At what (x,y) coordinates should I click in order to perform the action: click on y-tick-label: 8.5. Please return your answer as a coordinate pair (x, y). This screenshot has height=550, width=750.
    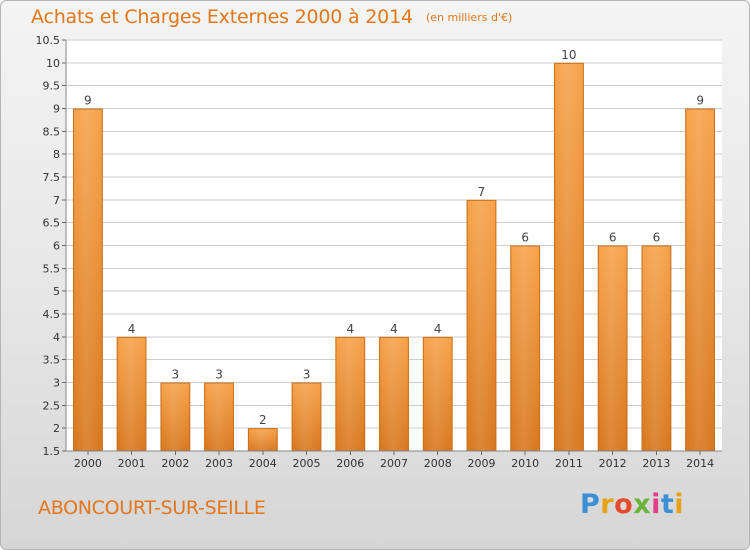
    Looking at the image, I should click on (52, 131).